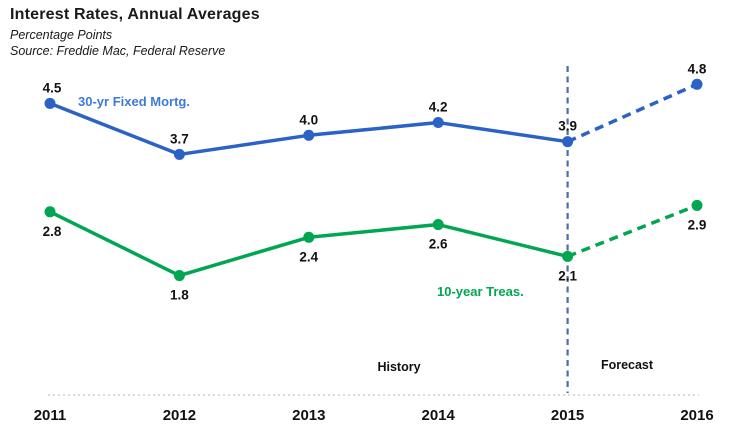 This screenshot has height=443, width=735. Describe the element at coordinates (135, 14) in the screenshot. I see `chart-title: Interest Rates, Annual Averages` at that location.